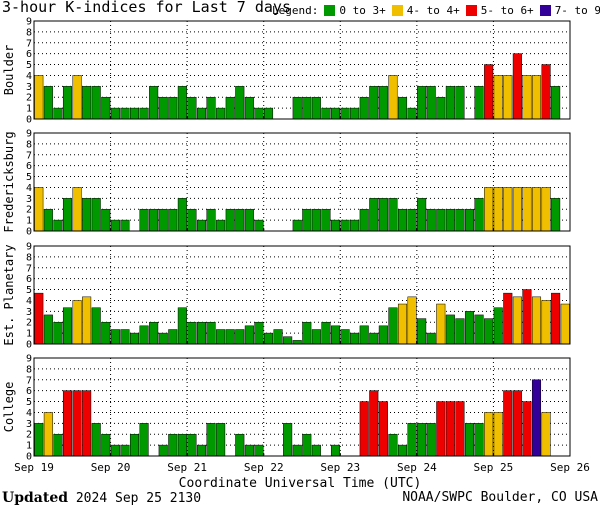 The height and width of the screenshot is (510, 600). I want to click on panel-label: Est. Planetary, so click(9, 294).